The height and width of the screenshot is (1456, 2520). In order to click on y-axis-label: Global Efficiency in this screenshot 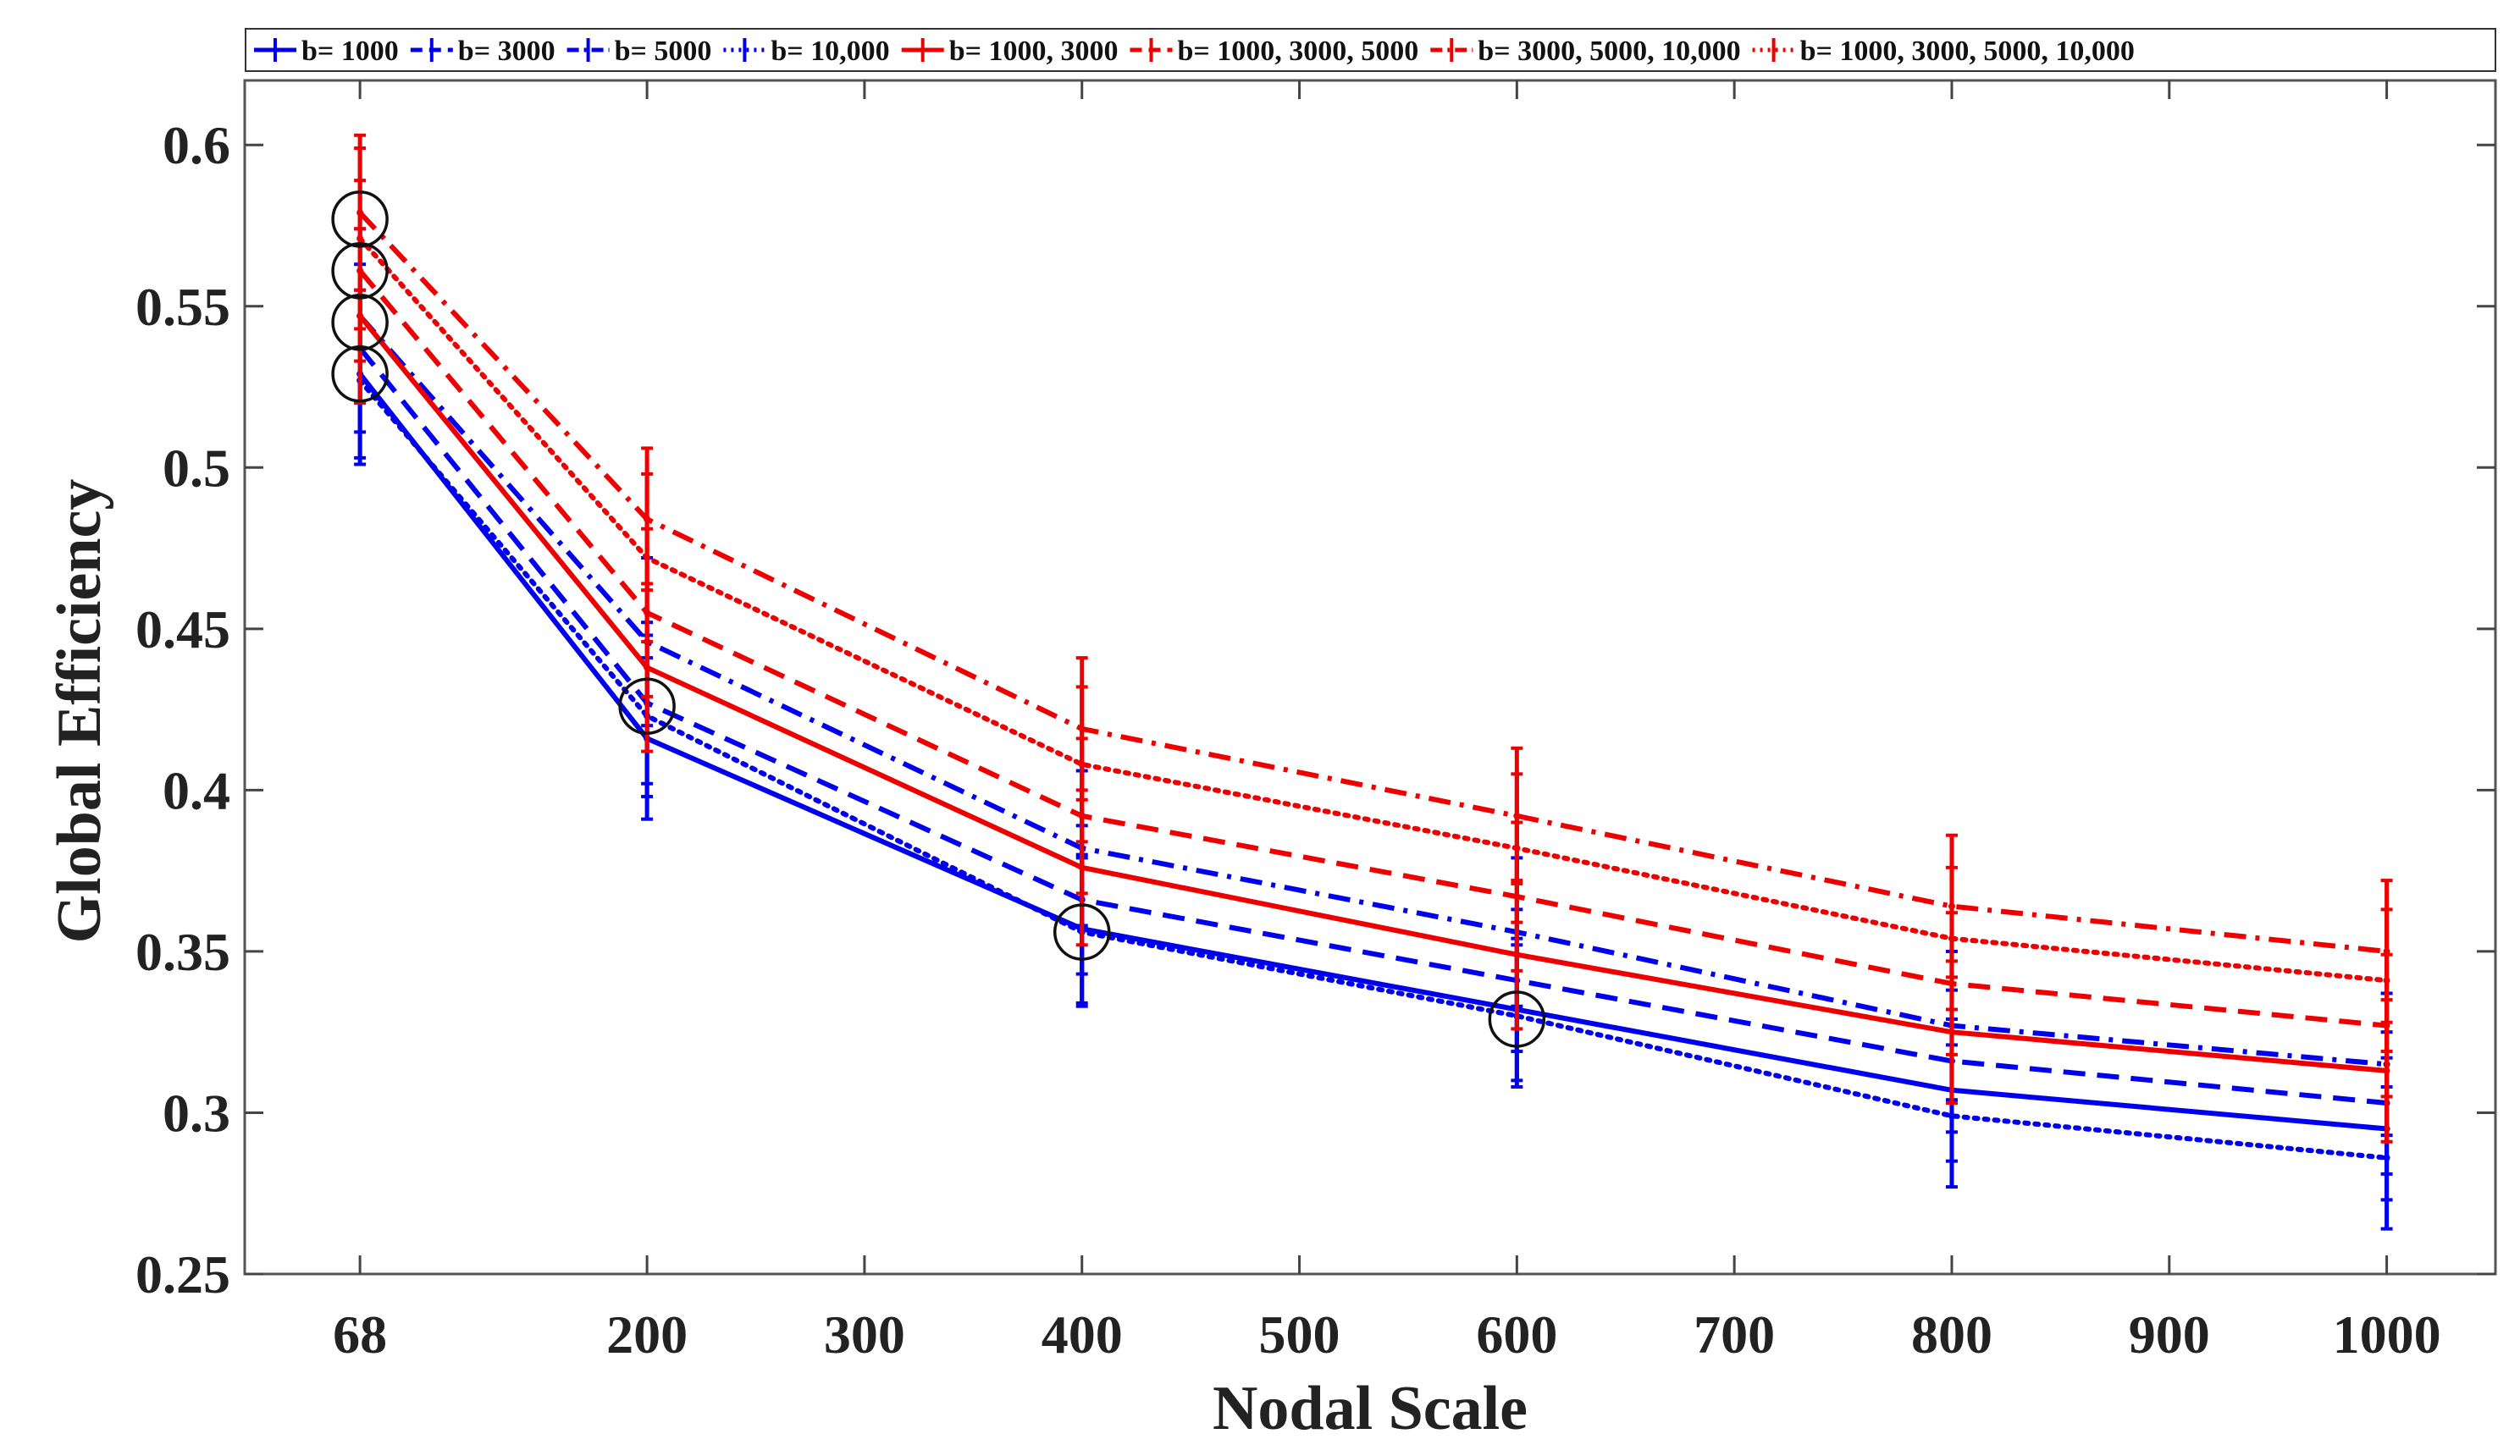, I will do `click(79, 711)`.